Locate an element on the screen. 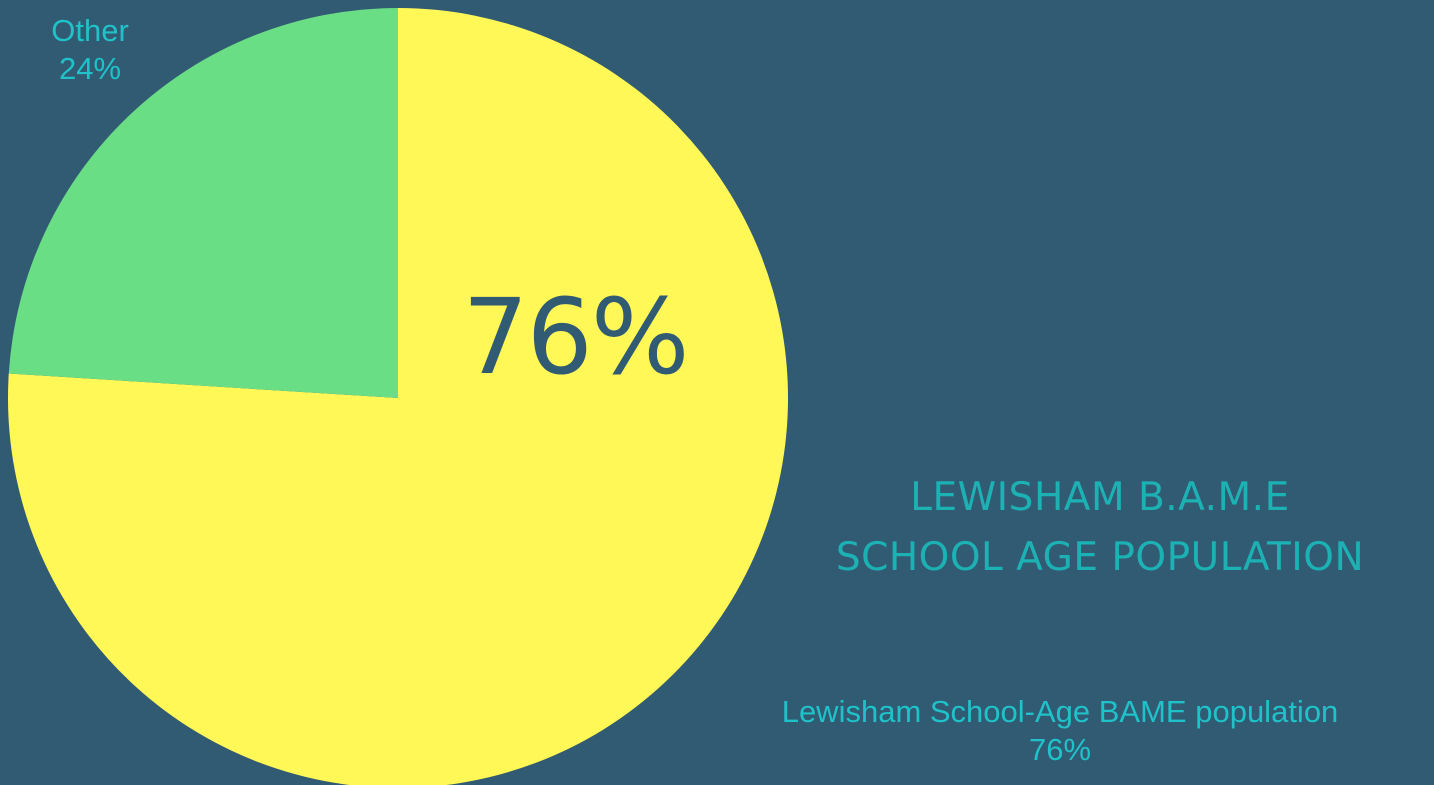 The height and width of the screenshot is (785, 1434). slice-label-bame: Lewisham School-Age BAME population 76% is located at coordinates (1060, 731).